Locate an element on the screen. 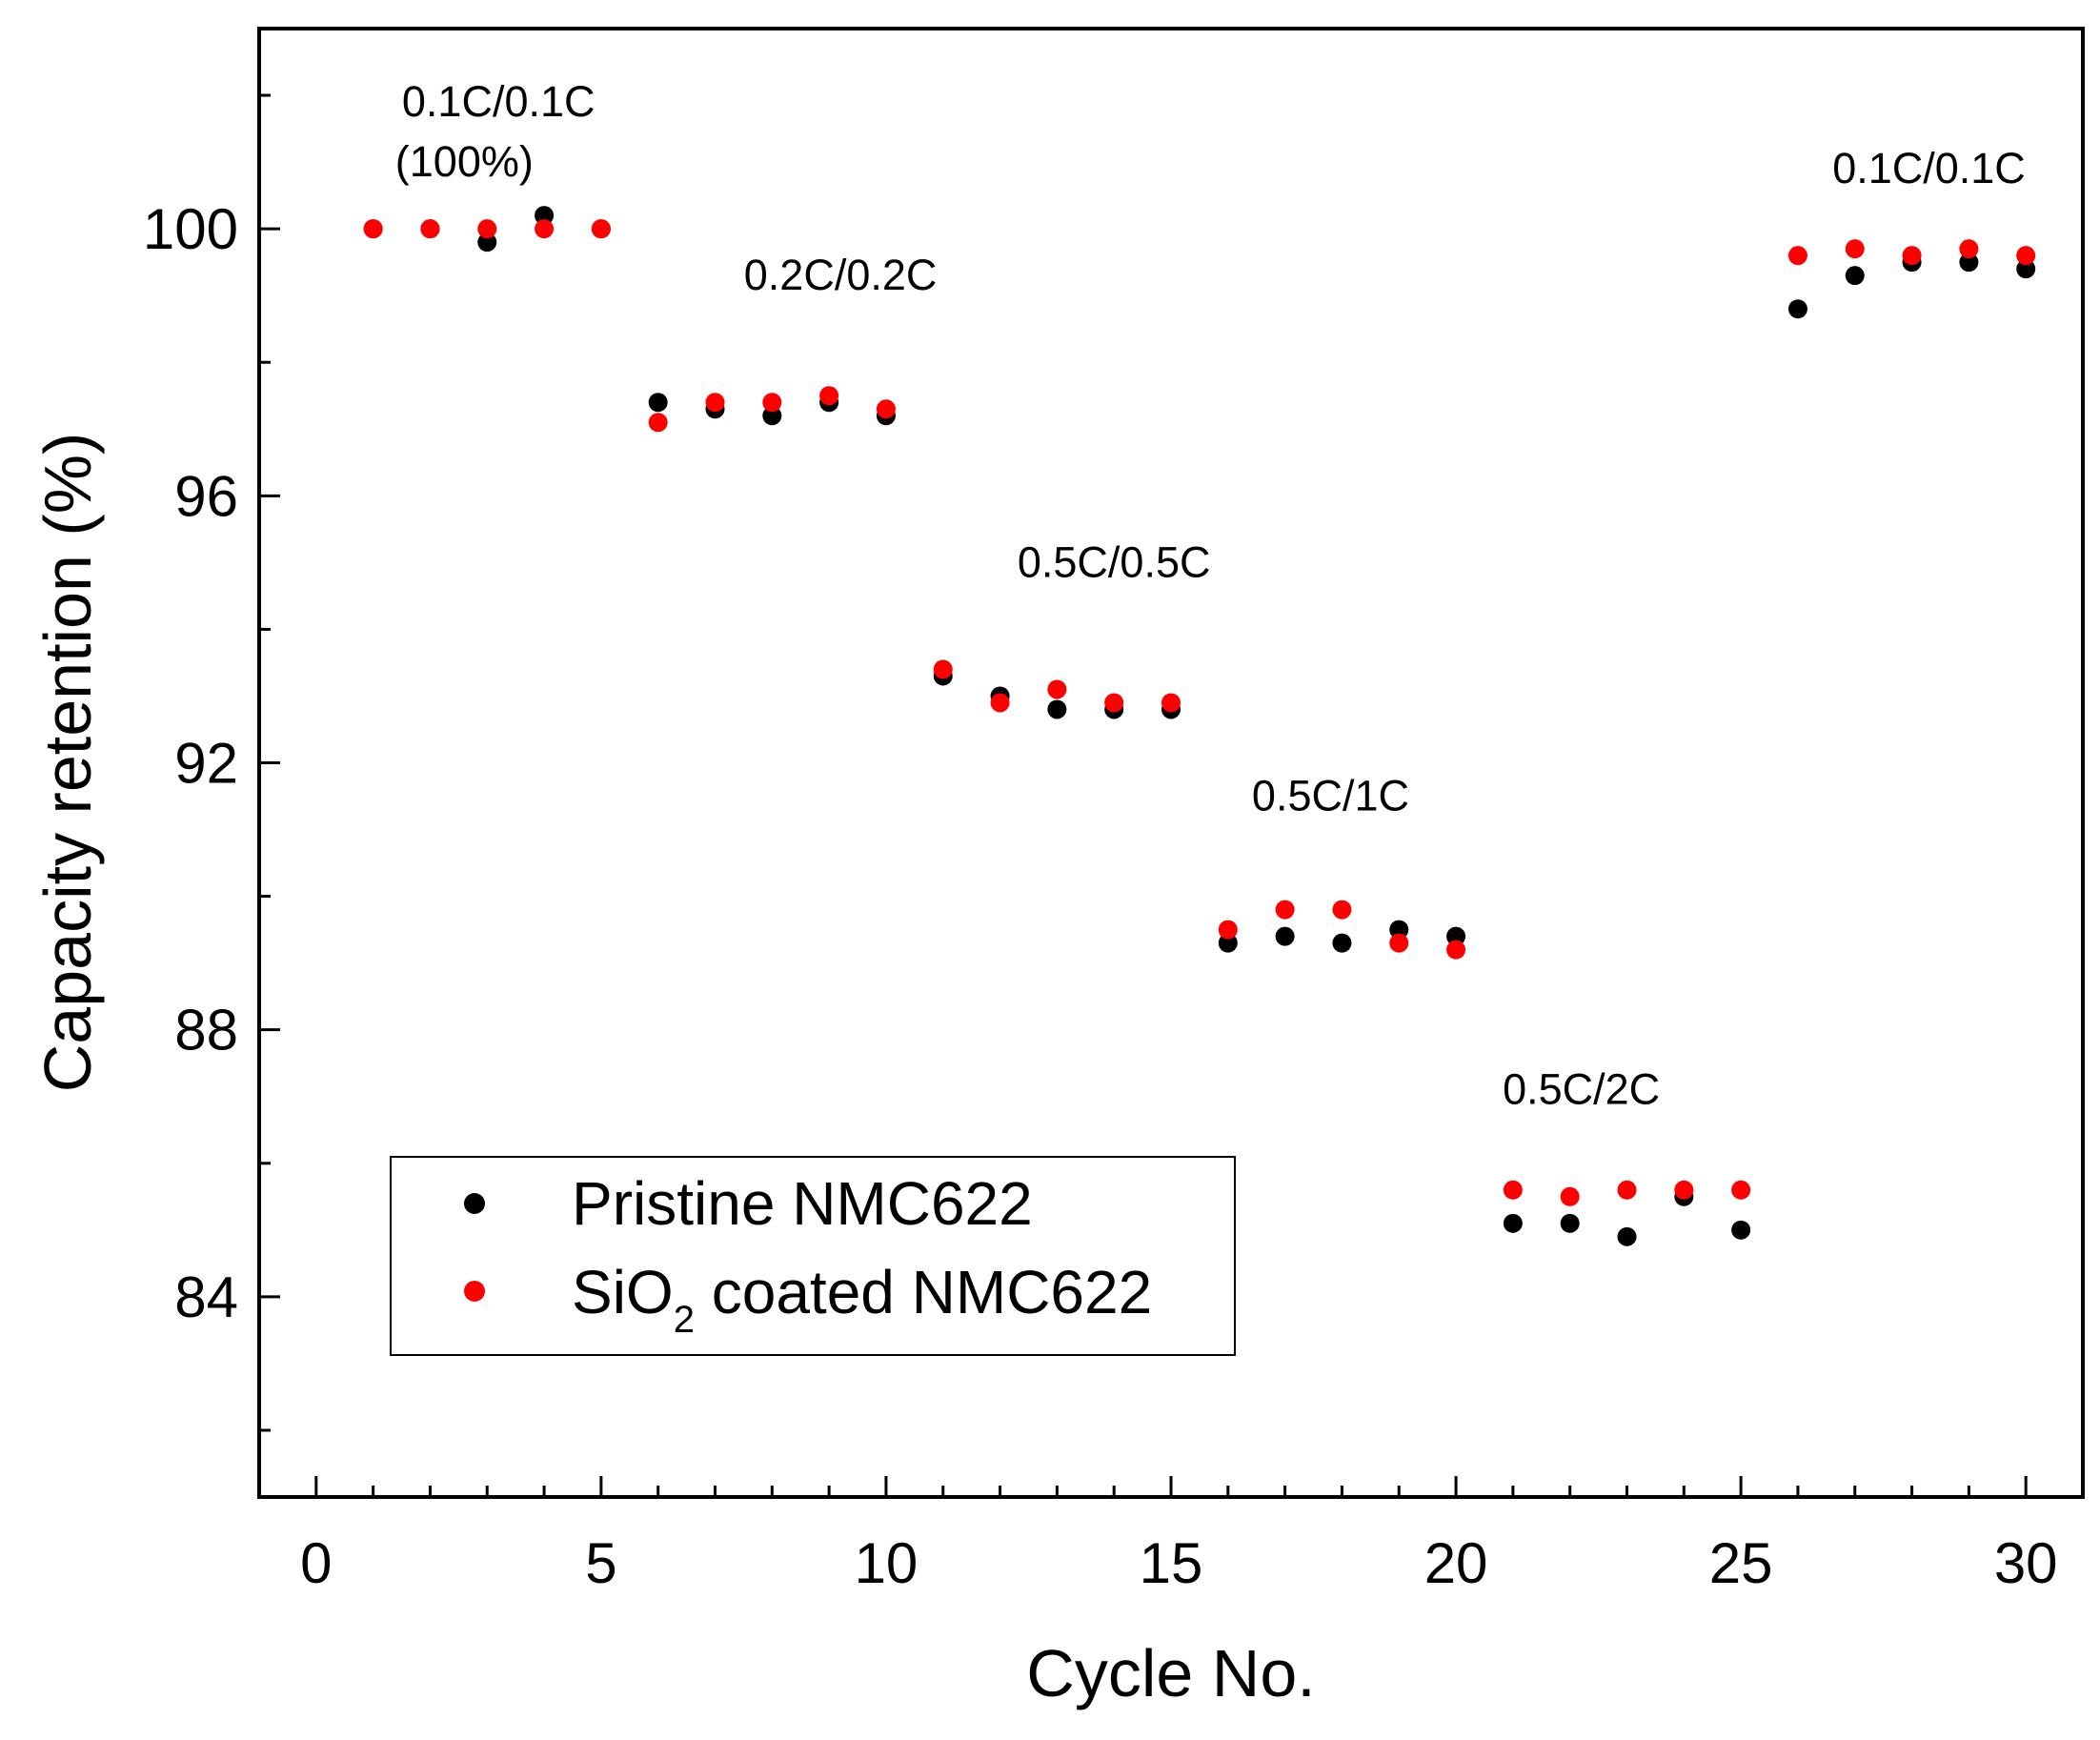  y-tick-label: 88 is located at coordinates (206, 1031).